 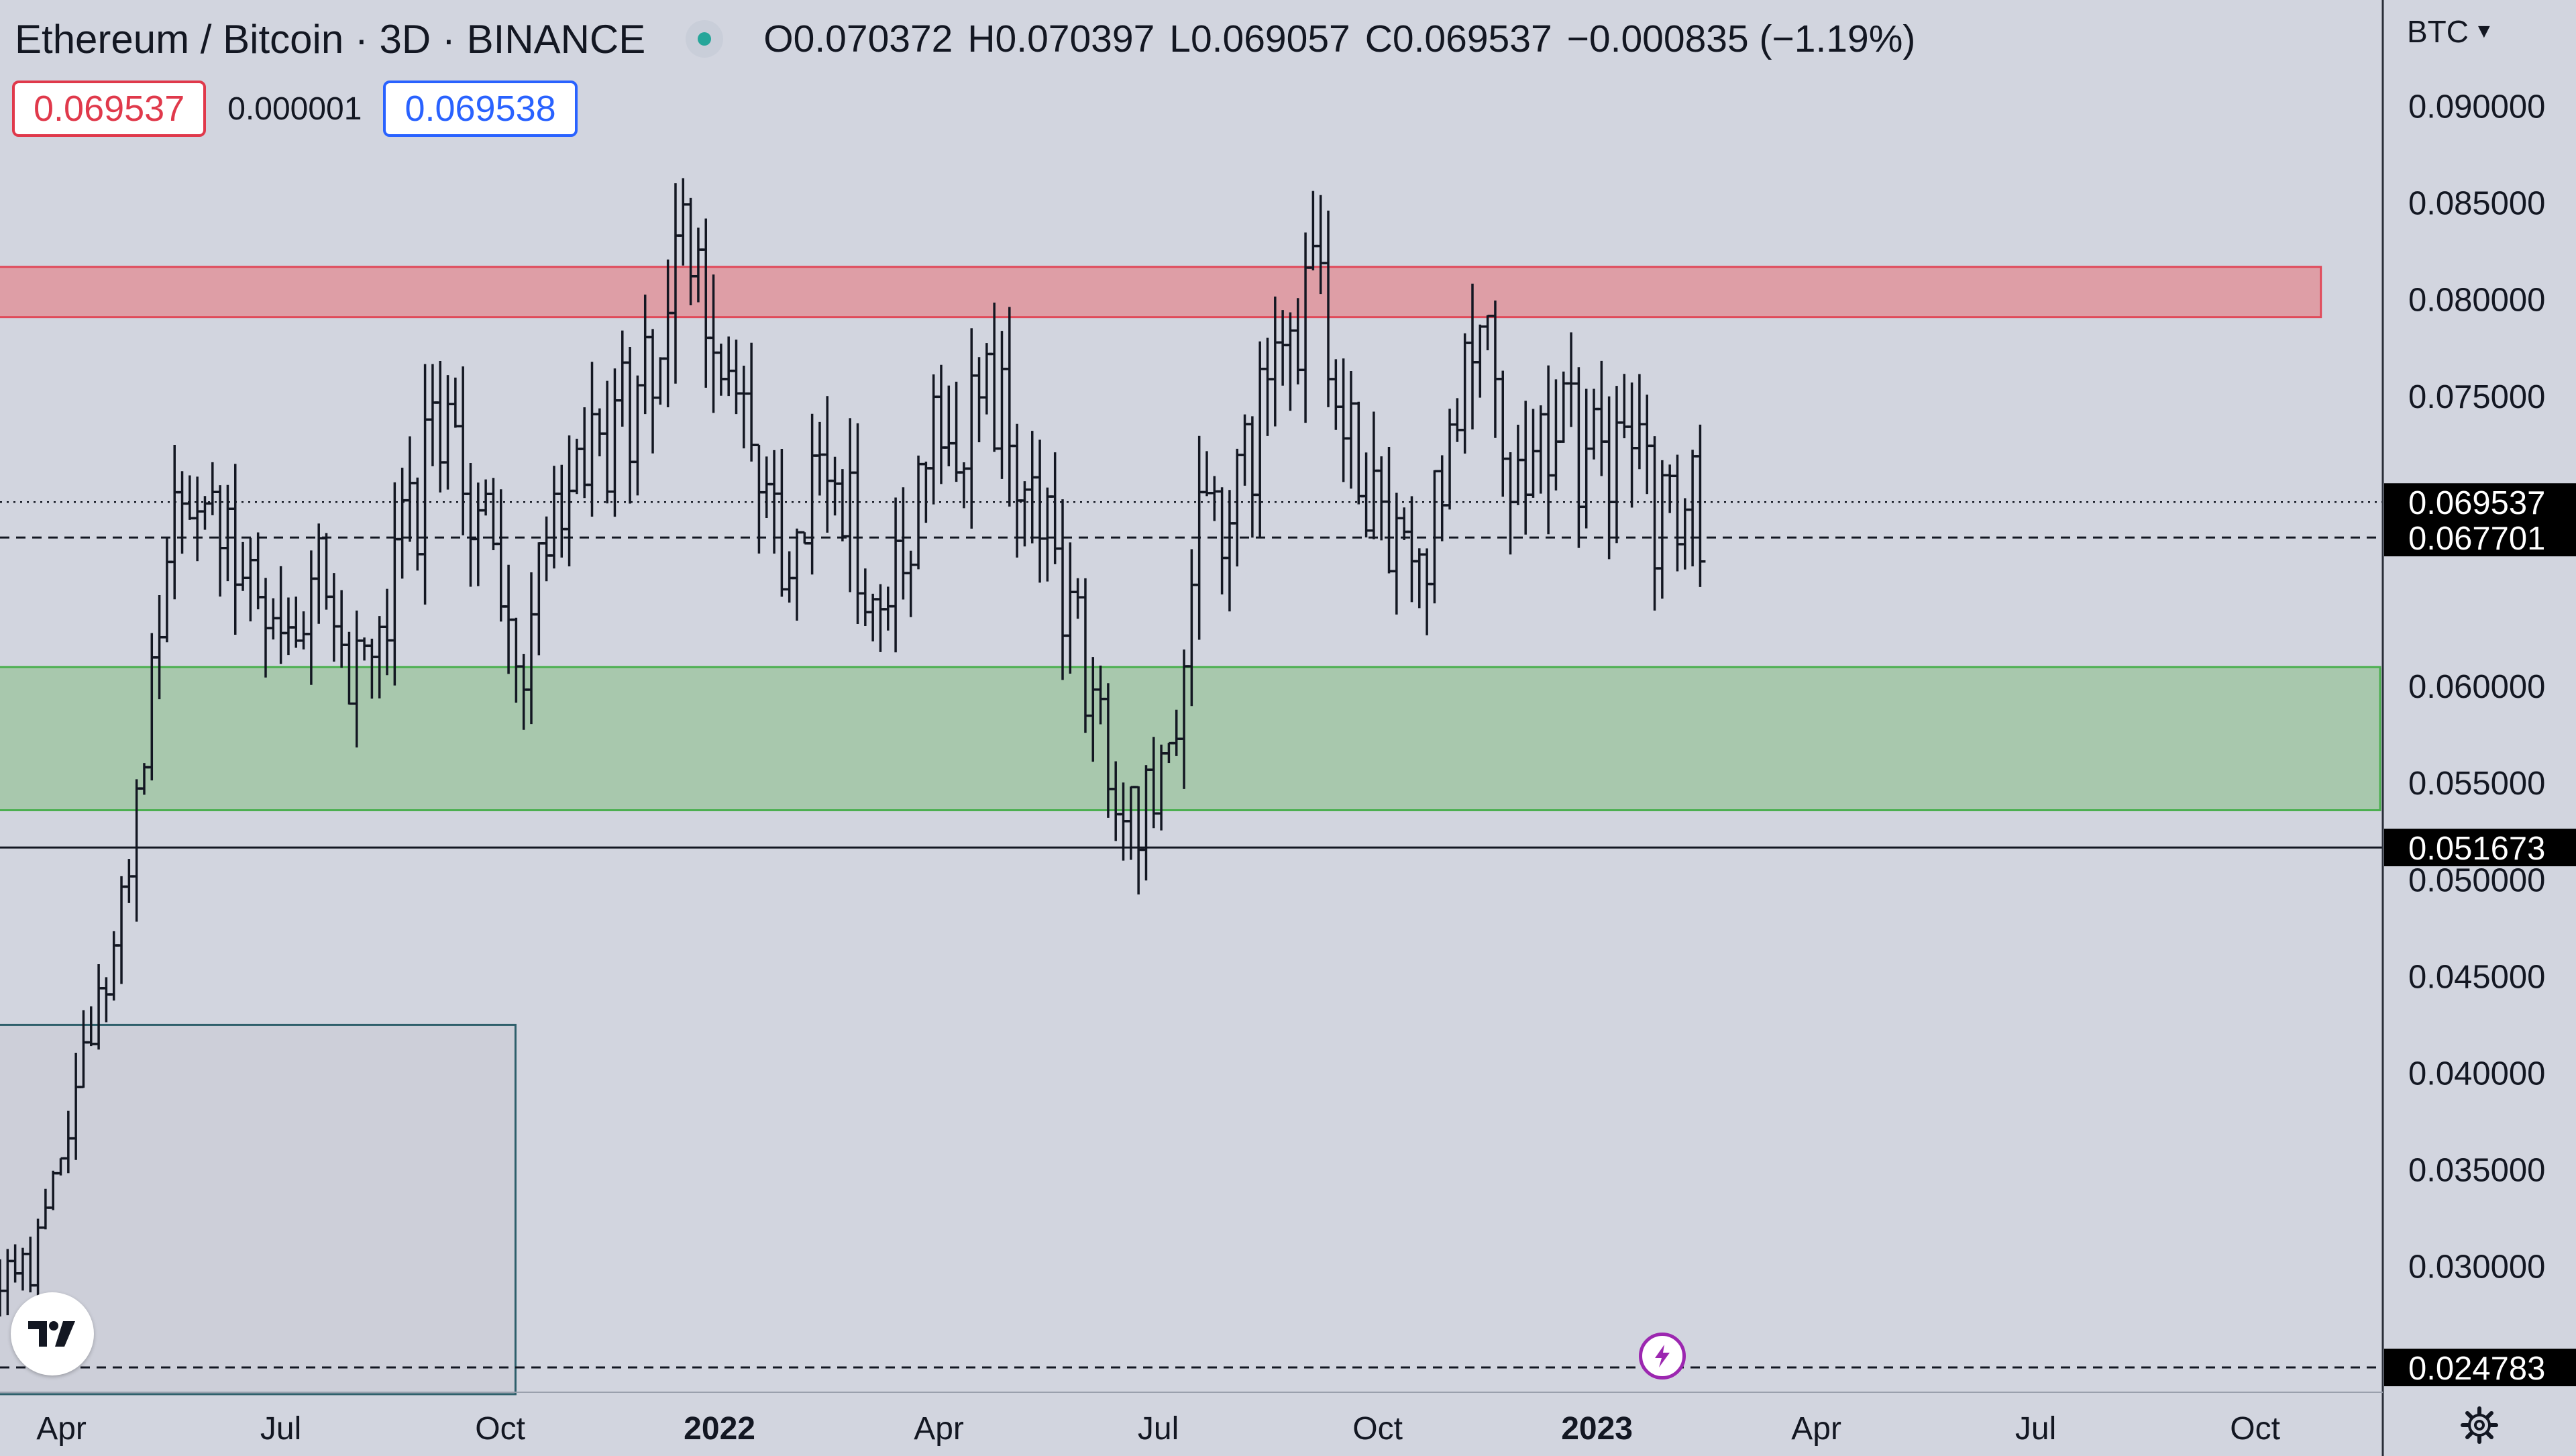 I want to click on currency-dropdown: BTC ▼, so click(x=2450, y=32).